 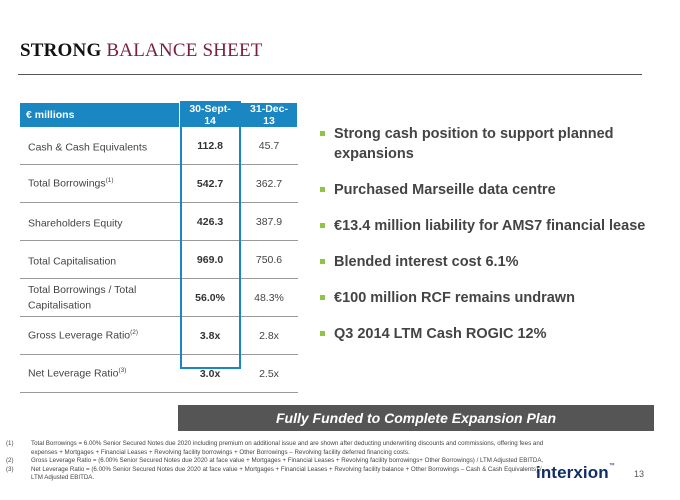 I want to click on title-divider, so click(x=330, y=74).